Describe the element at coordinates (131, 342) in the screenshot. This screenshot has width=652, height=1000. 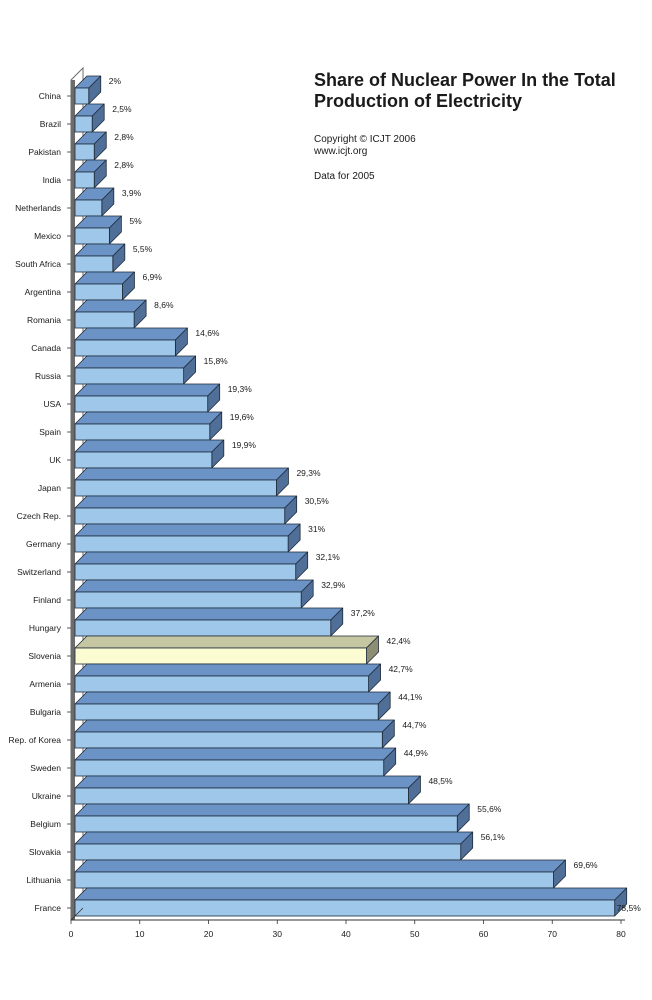
I see `bar-canada` at that location.